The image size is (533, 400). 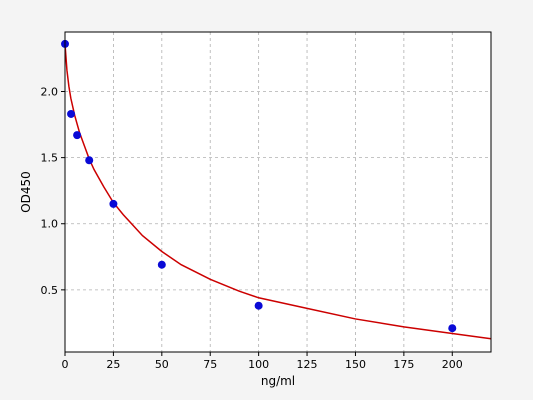 I want to click on x-axis-label: ng/ml, so click(x=278, y=381).